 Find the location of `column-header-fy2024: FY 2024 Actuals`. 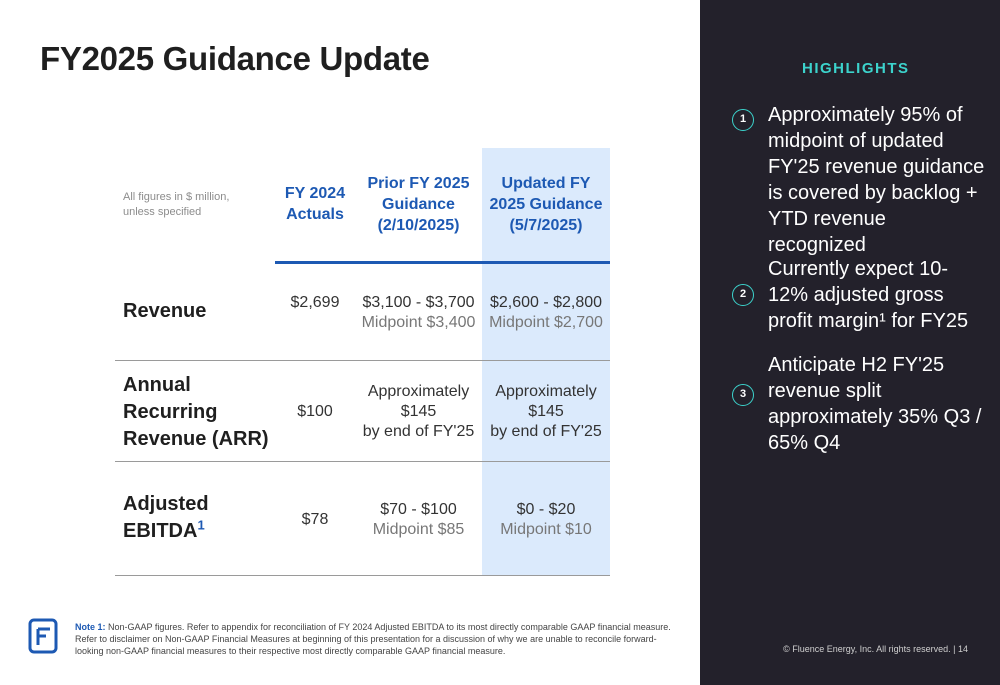

column-header-fy2024: FY 2024 Actuals is located at coordinates (315, 204).